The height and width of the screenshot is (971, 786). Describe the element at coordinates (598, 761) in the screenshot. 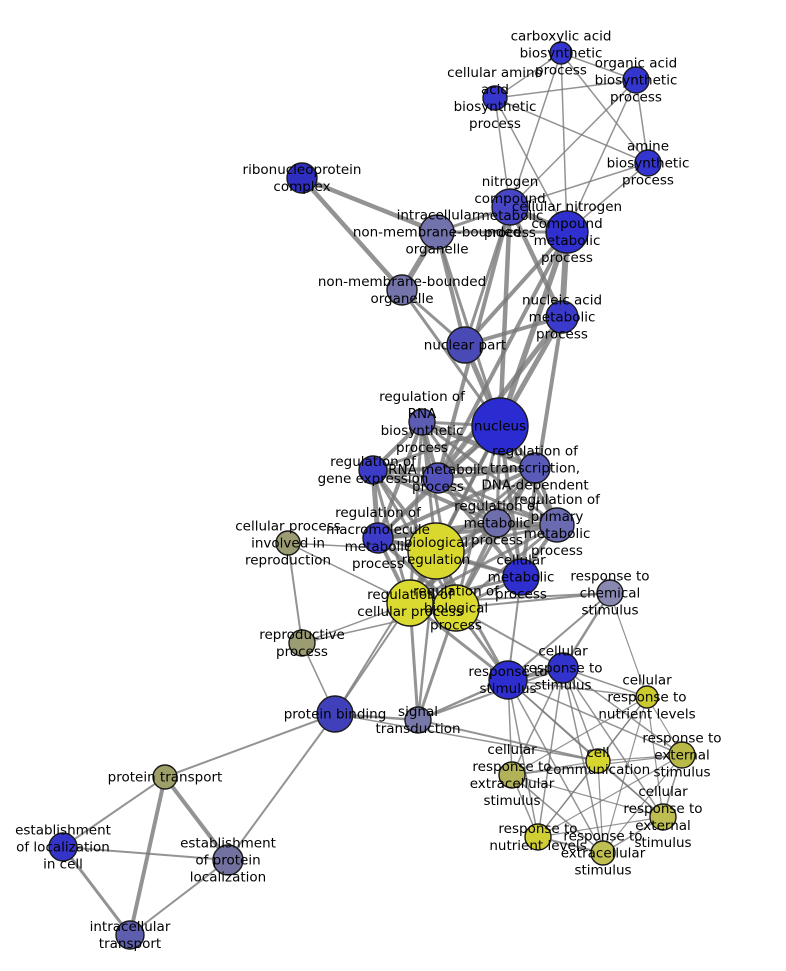

I see `node-comm: cell communication` at that location.